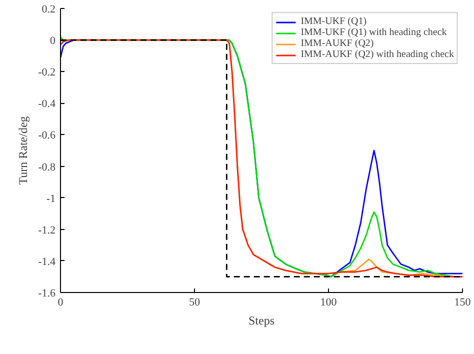 This screenshot has width=474, height=354. What do you see at coordinates (47, 136) in the screenshot?
I see `y-tick-label: -0.6` at bounding box center [47, 136].